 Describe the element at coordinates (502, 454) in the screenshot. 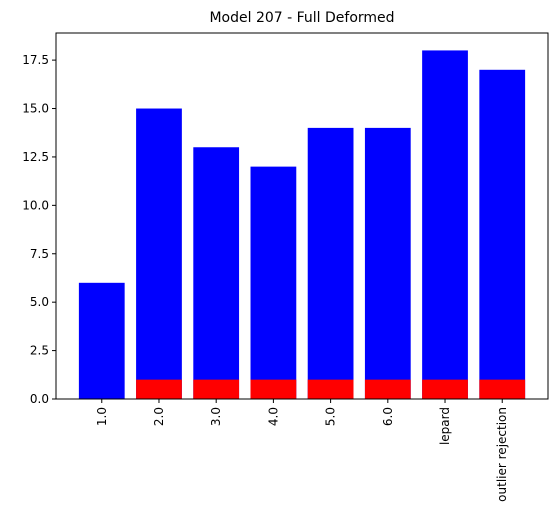

I see `x-tick-label: outlier rejection` at that location.